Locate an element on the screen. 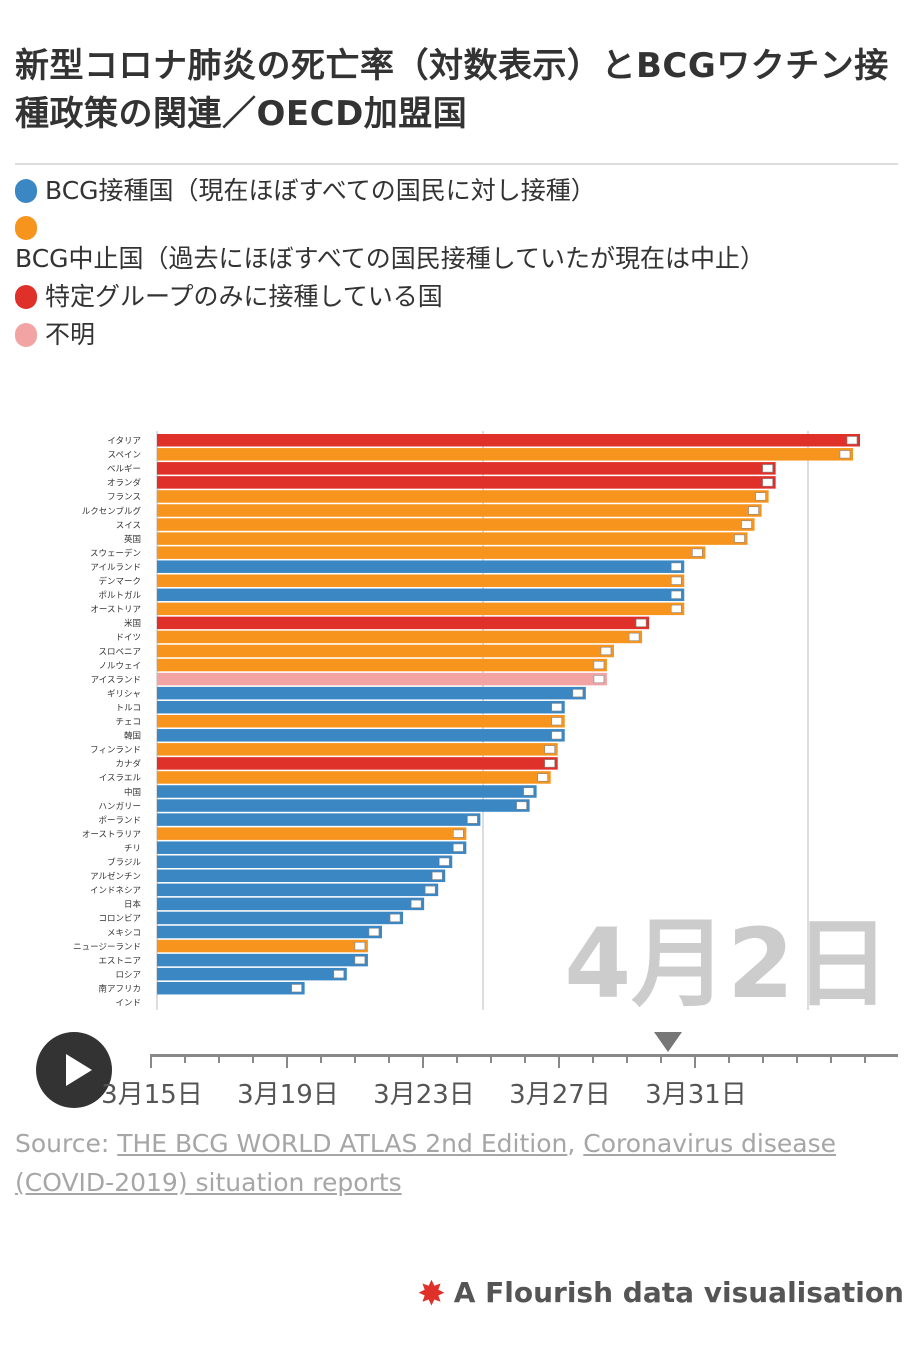 Image resolution: width=918 pixels, height=1359 pixels. legend-item-stopped: BCG中止国（過去にほぼすべての国民接種していたが現在は中止） is located at coordinates (455, 247).